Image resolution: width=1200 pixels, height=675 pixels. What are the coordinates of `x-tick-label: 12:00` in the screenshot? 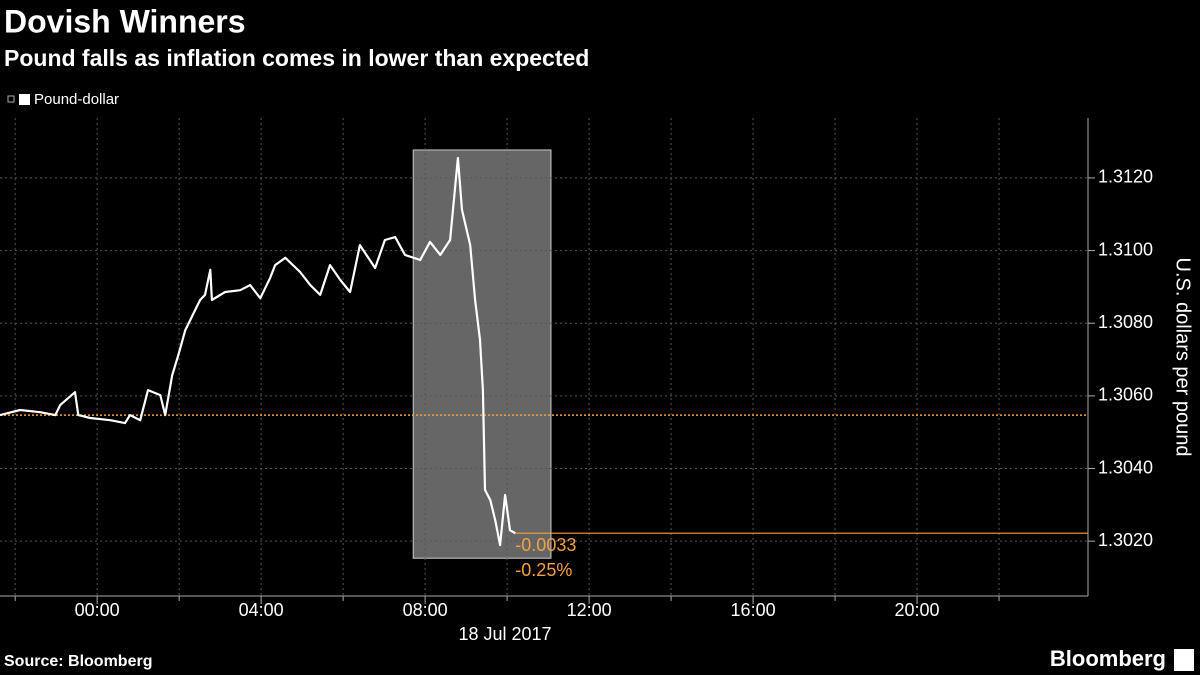 It's located at (589, 610).